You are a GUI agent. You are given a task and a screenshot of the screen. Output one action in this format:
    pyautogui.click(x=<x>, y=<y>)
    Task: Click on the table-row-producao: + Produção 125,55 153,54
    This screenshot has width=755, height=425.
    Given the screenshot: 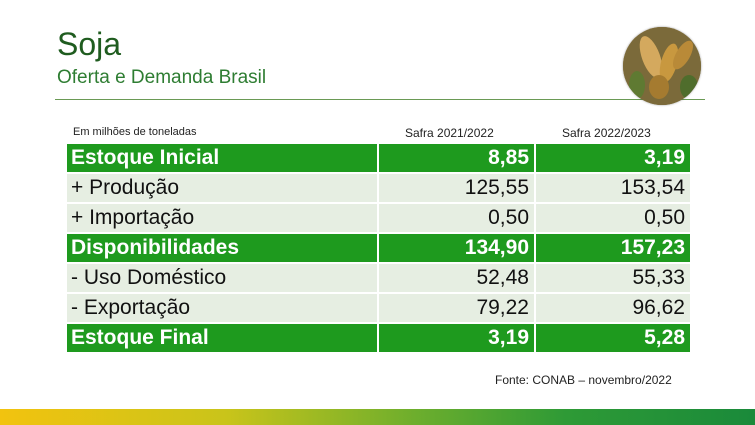 What is the action you would take?
    pyautogui.click(x=378, y=188)
    